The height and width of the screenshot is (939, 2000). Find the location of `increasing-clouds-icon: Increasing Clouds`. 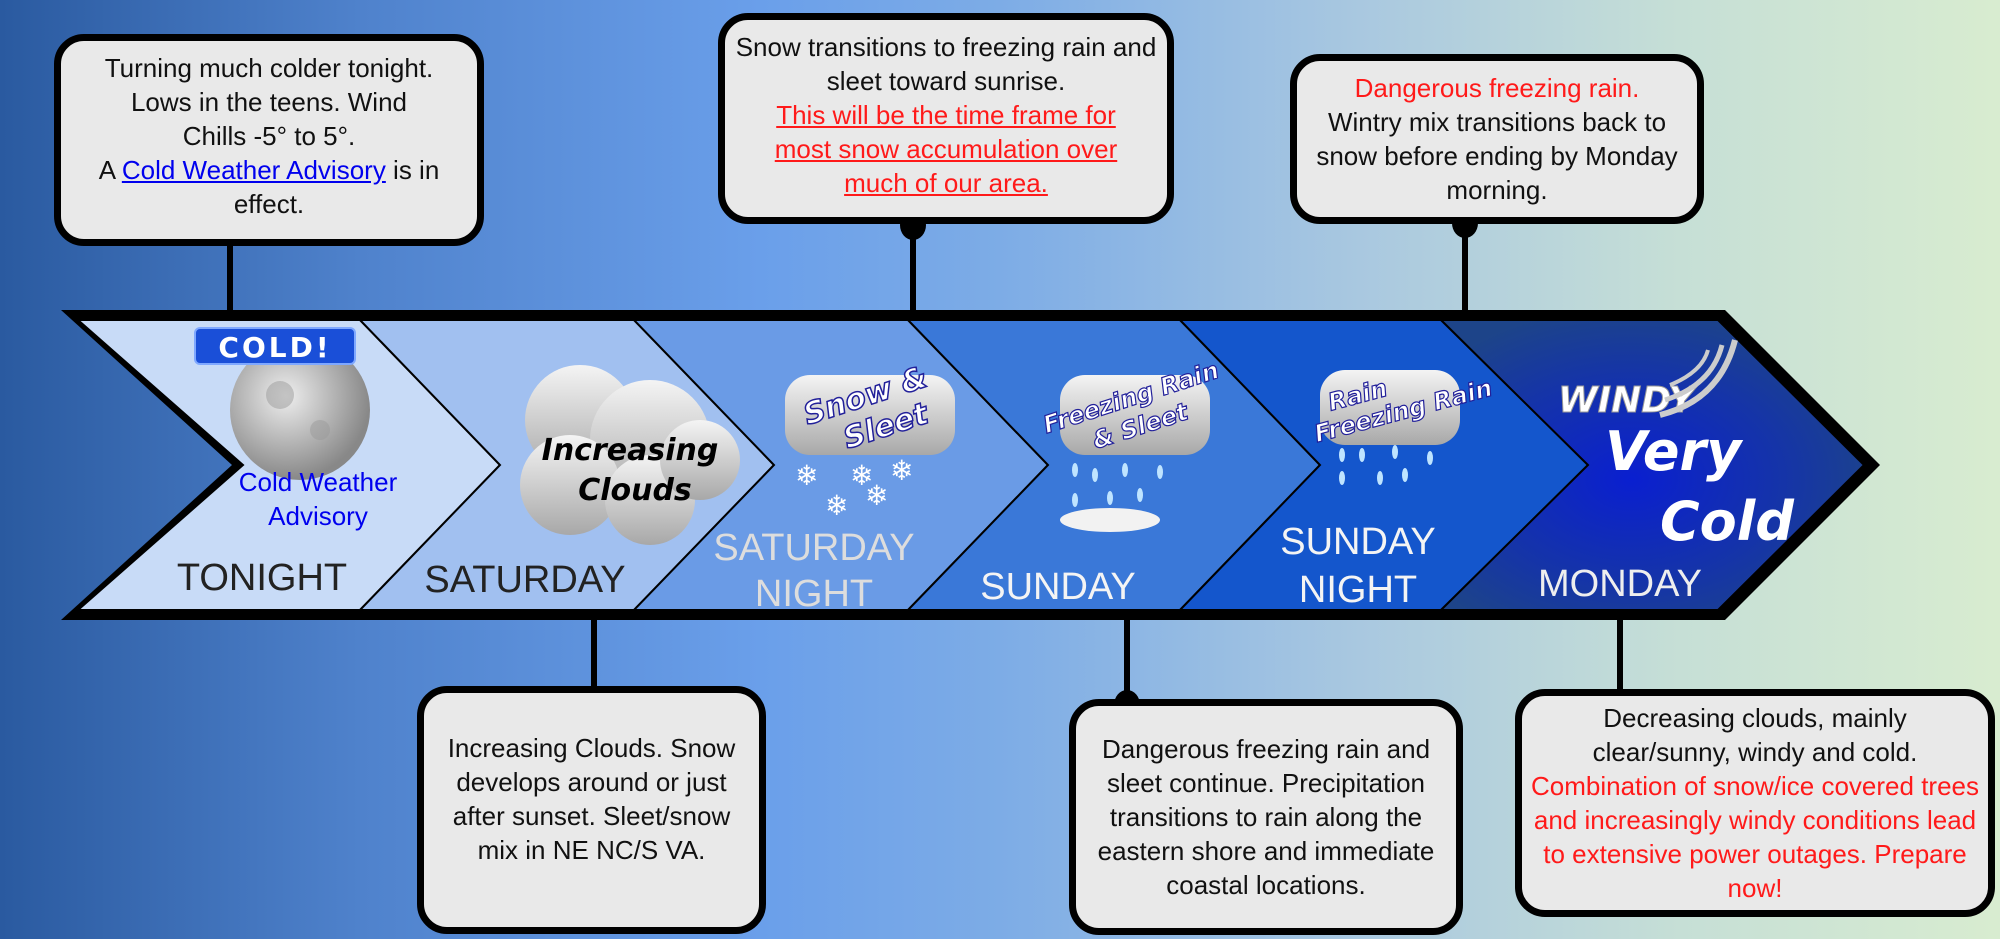

increasing-clouds-icon: Increasing Clouds is located at coordinates (630, 455).